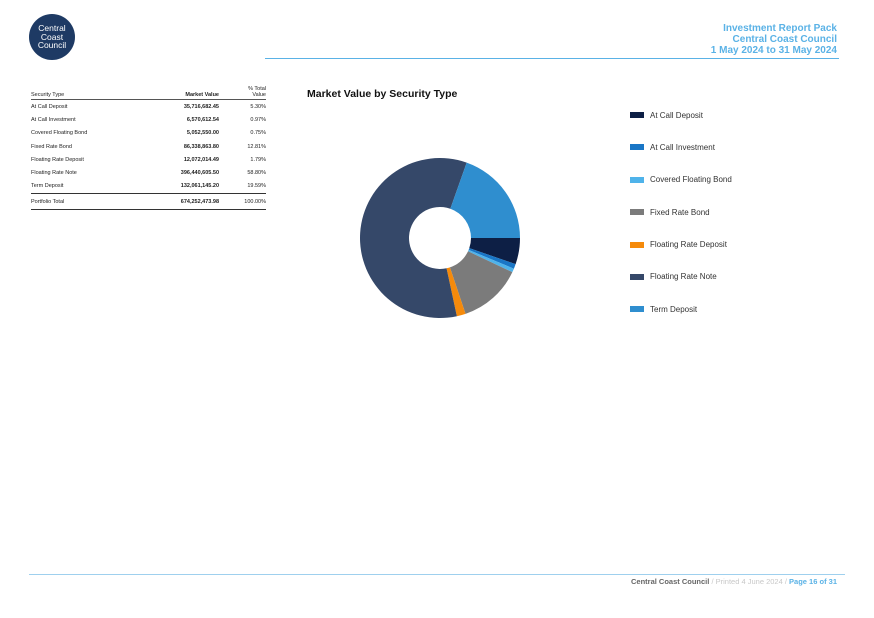  I want to click on total-value: 674,252,473.98, so click(184, 202).